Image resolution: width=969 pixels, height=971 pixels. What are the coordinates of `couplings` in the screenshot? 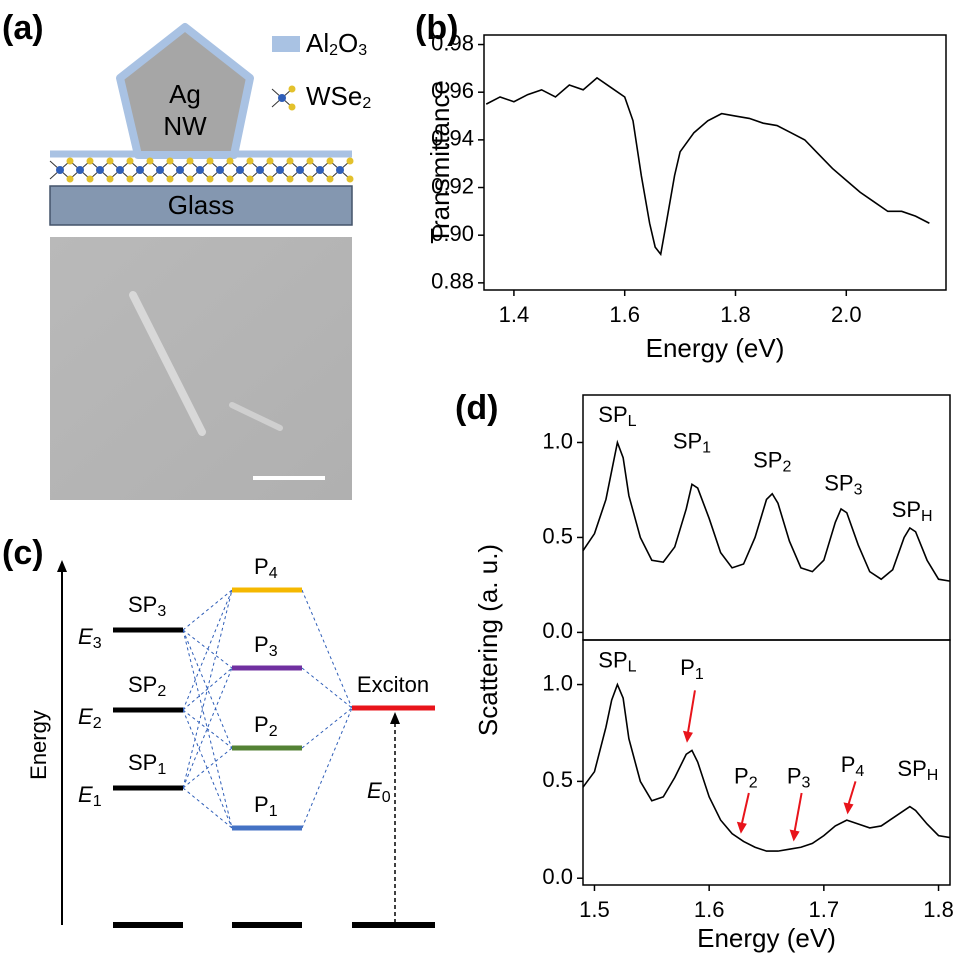 It's located at (267, 709).